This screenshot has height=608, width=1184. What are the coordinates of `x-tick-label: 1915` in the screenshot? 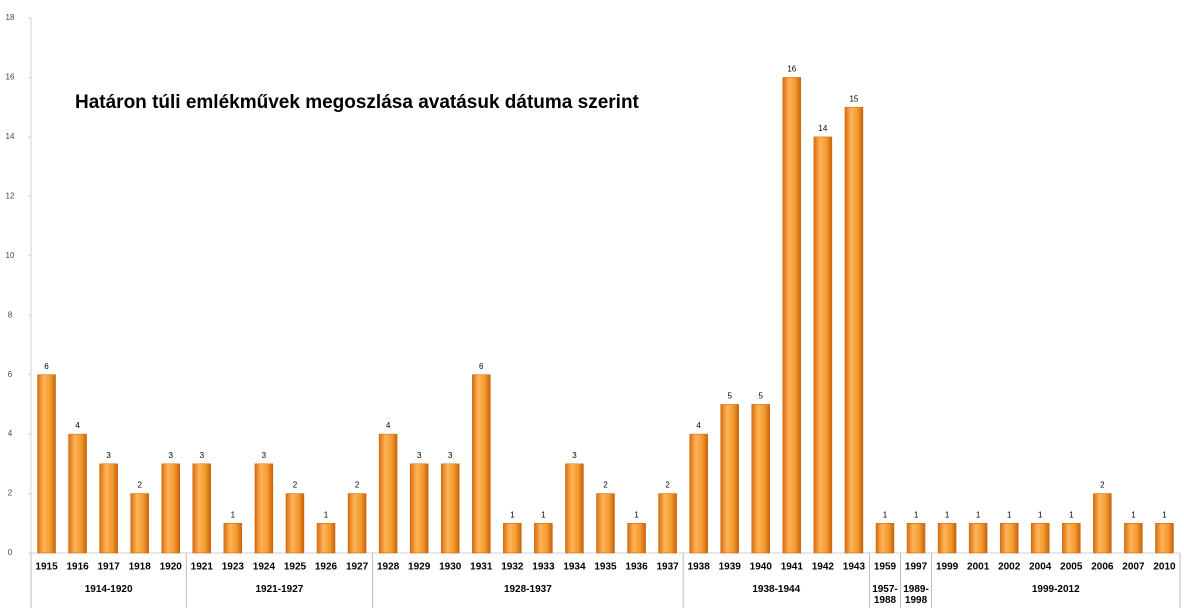 It's located at (46, 567).